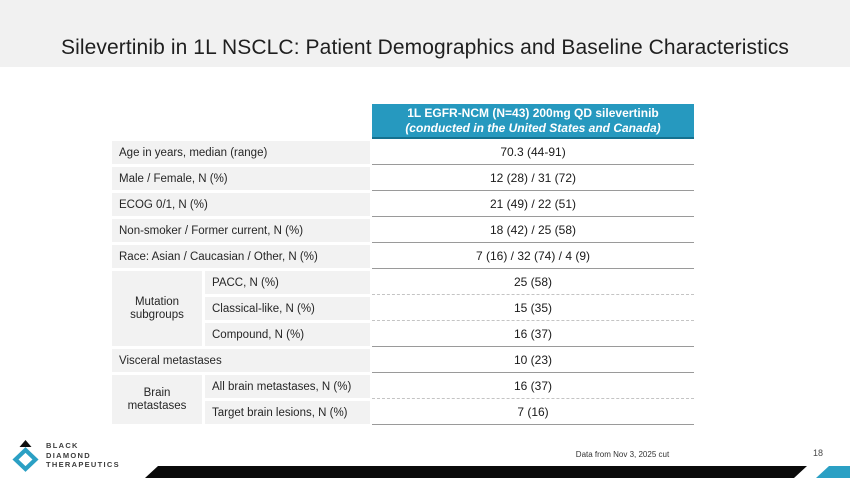  What do you see at coordinates (533, 386) in the screenshot?
I see `value-all-brain: 16 (37)` at bounding box center [533, 386].